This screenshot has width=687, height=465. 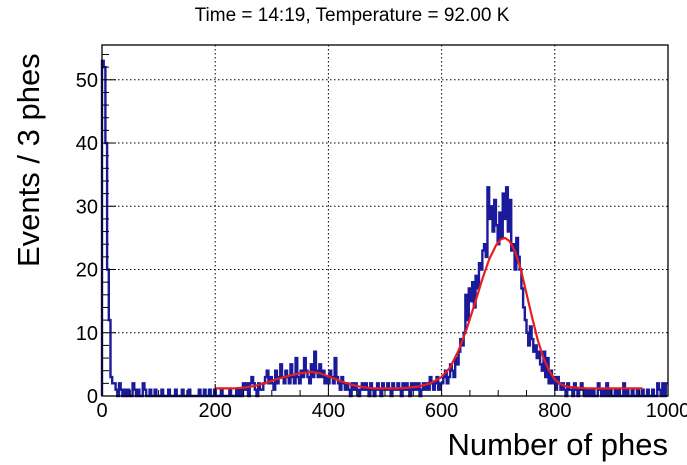 What do you see at coordinates (666, 411) in the screenshot?
I see `x-tick-label: 1000` at bounding box center [666, 411].